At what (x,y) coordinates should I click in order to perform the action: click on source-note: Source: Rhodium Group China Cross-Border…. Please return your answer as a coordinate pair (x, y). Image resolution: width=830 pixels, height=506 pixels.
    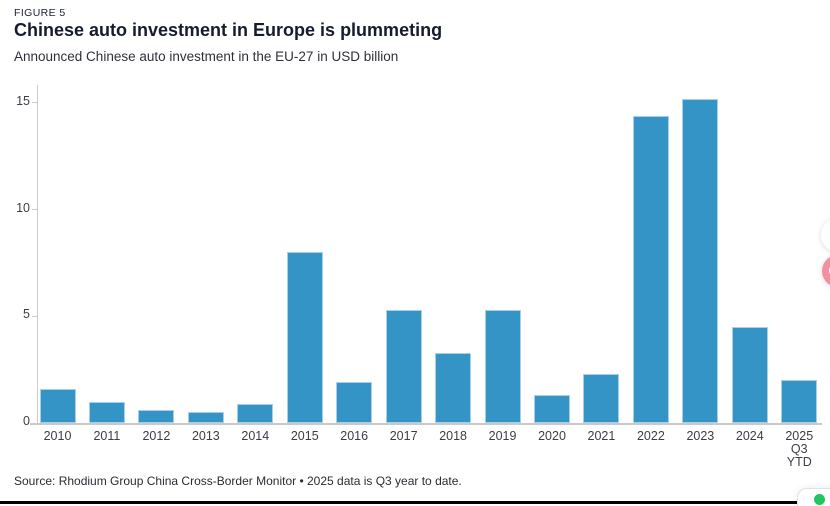
    Looking at the image, I should click on (238, 481).